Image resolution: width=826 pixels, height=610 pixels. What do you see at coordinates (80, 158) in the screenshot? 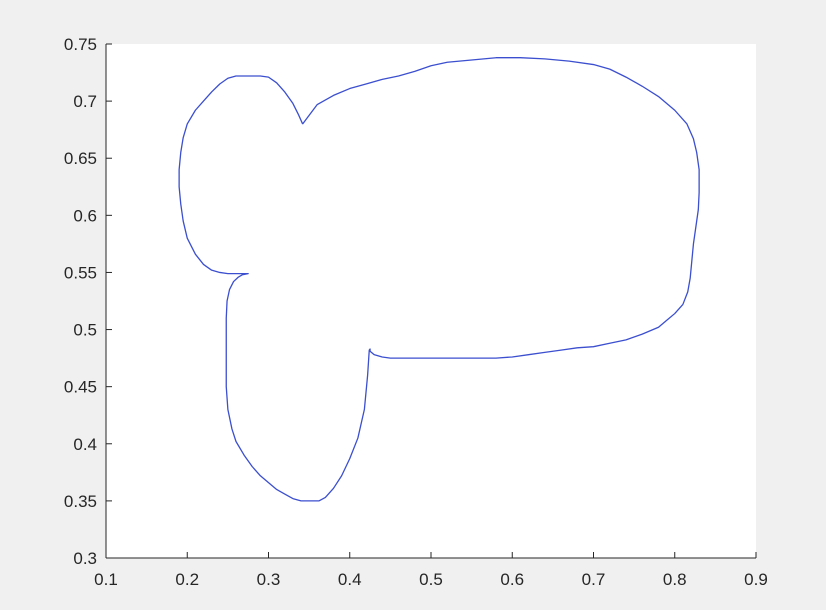
I see `y-tick-label: 0.65` at bounding box center [80, 158].